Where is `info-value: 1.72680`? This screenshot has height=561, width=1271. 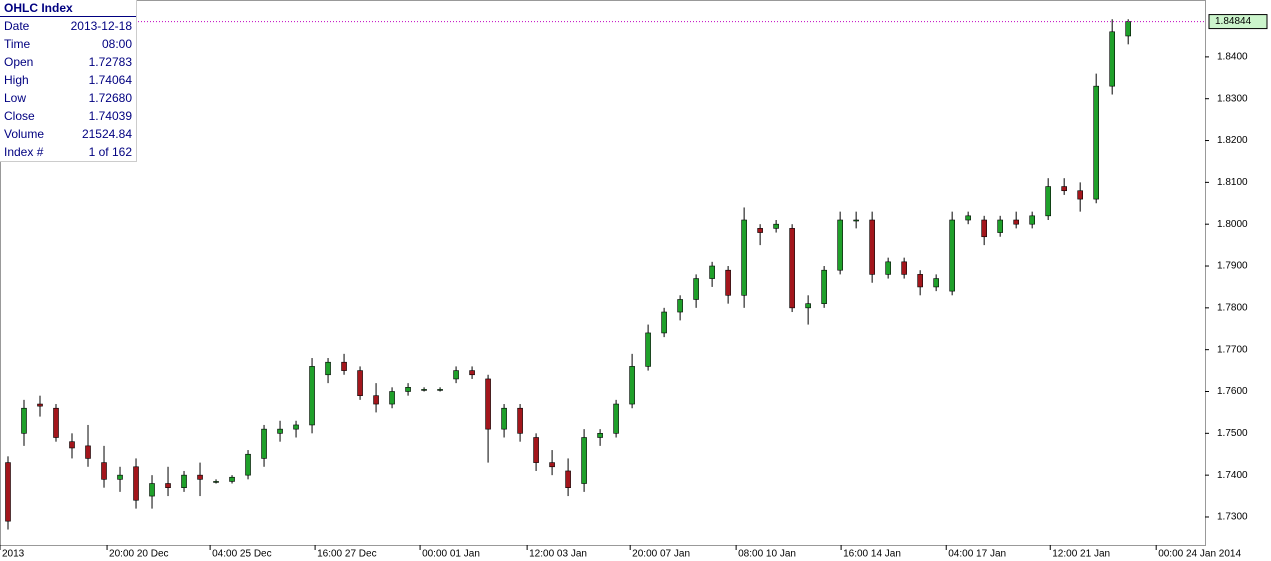
info-value: 1.72680 is located at coordinates (110, 98).